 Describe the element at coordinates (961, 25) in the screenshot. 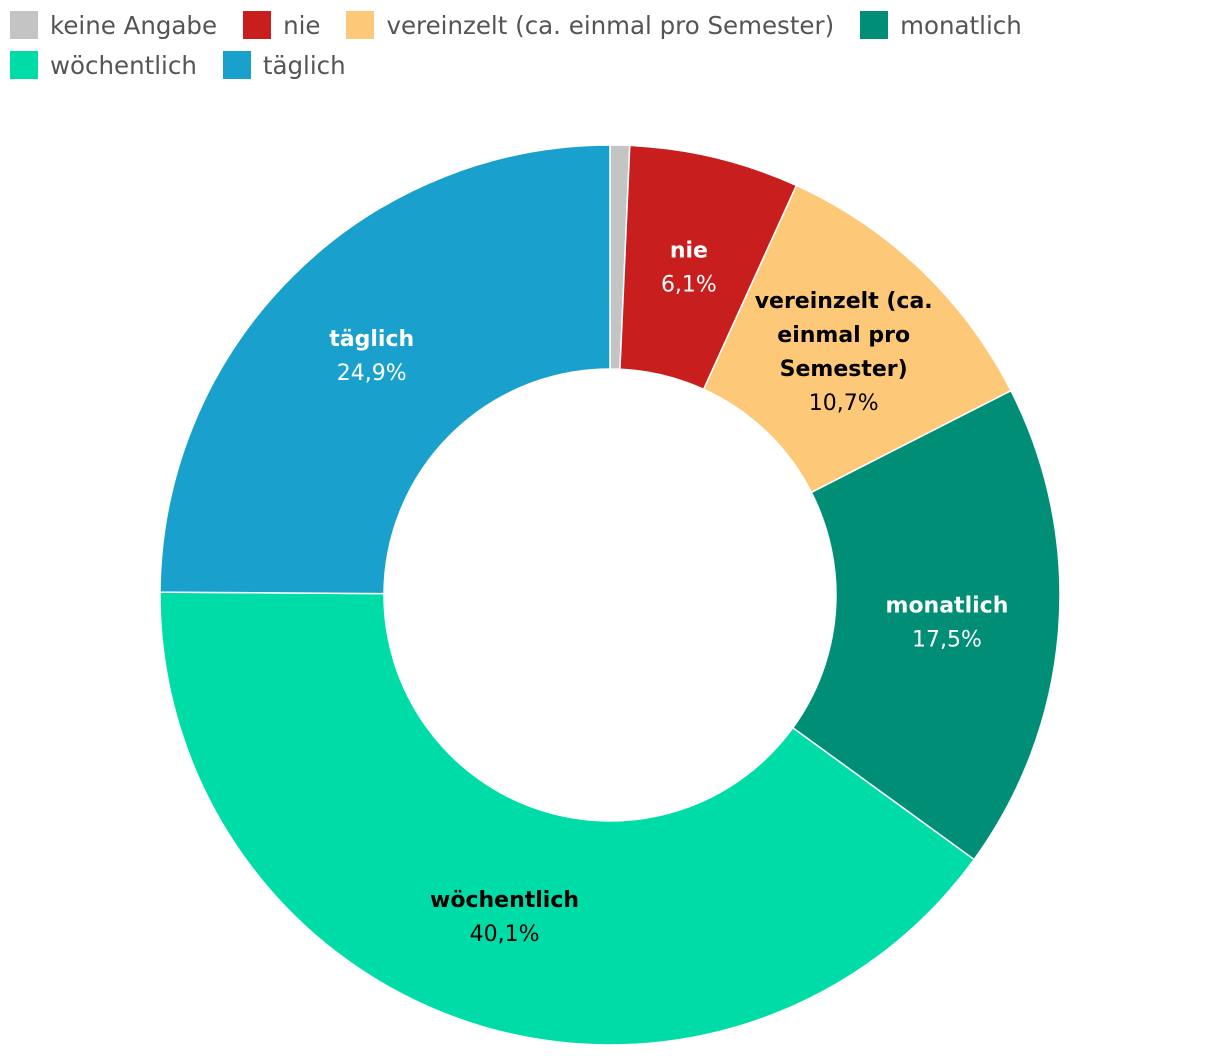

I see `legend-label: monatlich` at that location.